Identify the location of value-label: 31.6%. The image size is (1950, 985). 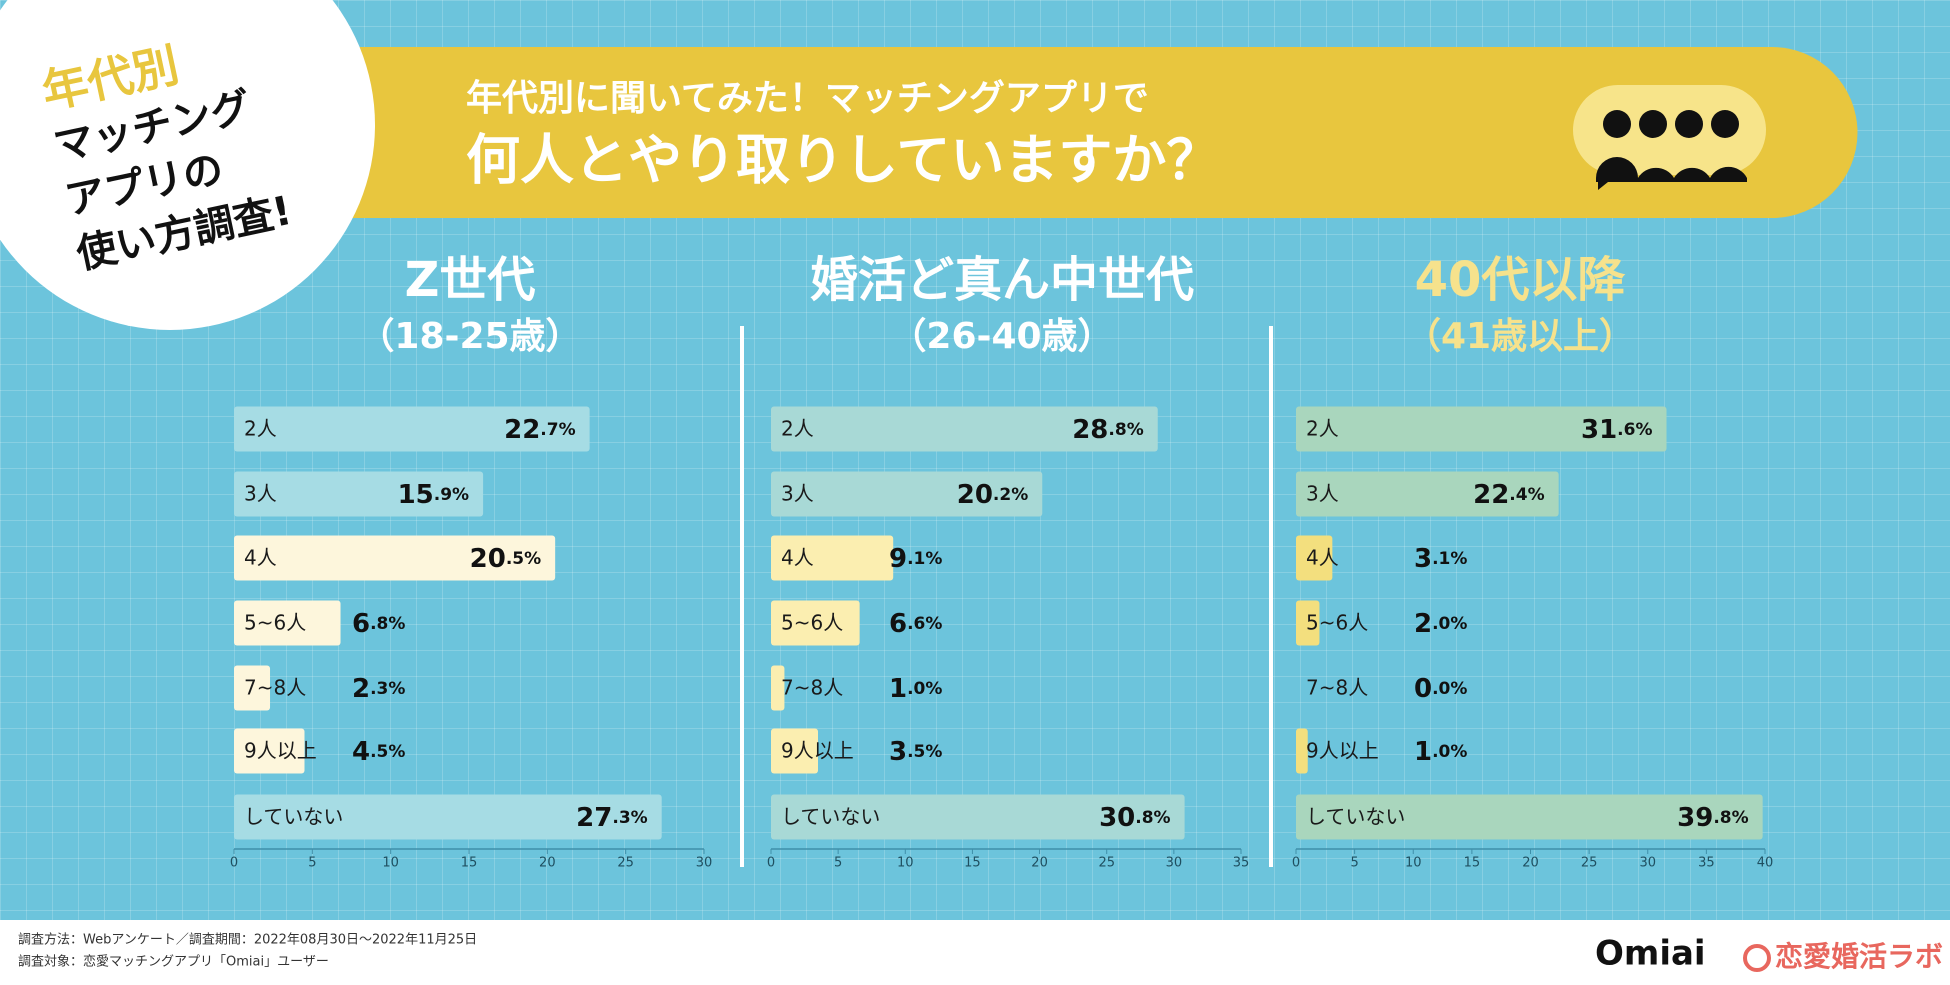
(1617, 430).